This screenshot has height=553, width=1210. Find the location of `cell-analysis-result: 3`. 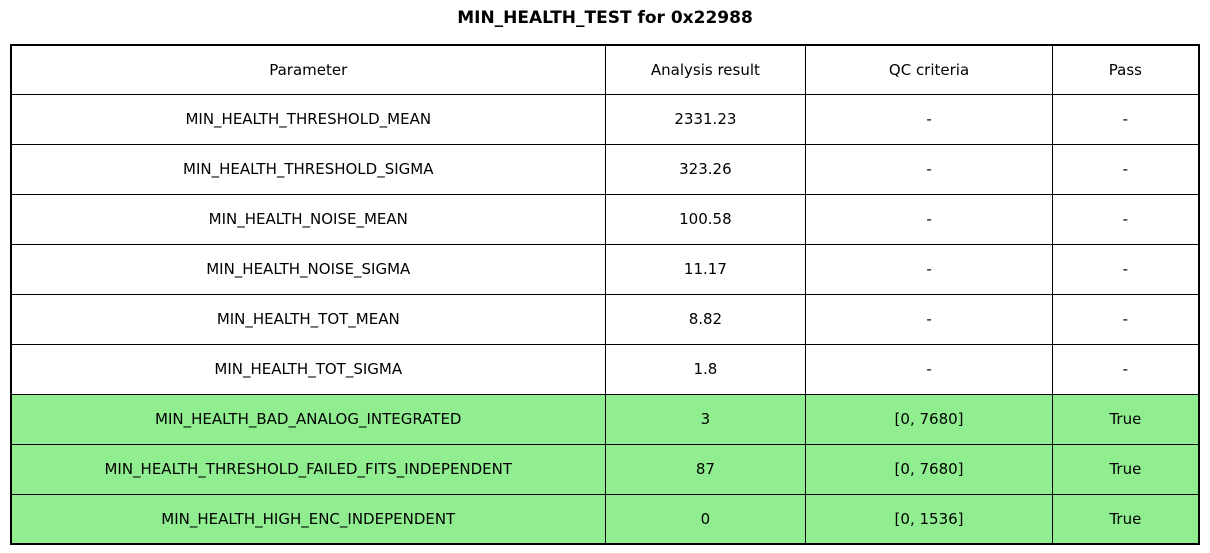

cell-analysis-result: 3 is located at coordinates (705, 419).